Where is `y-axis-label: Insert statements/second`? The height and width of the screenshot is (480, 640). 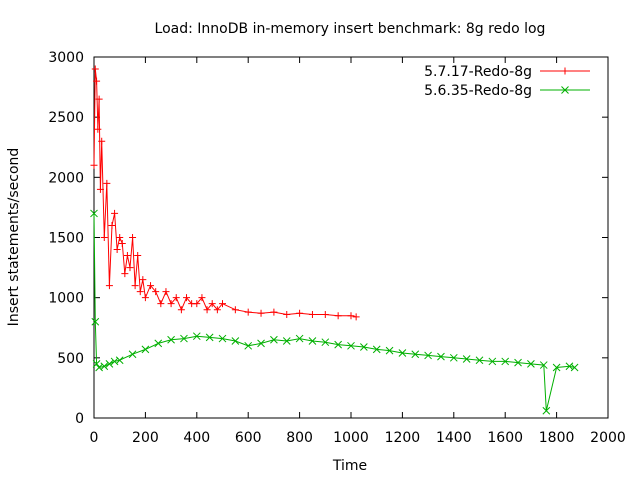 y-axis-label: Insert statements/second is located at coordinates (14, 237).